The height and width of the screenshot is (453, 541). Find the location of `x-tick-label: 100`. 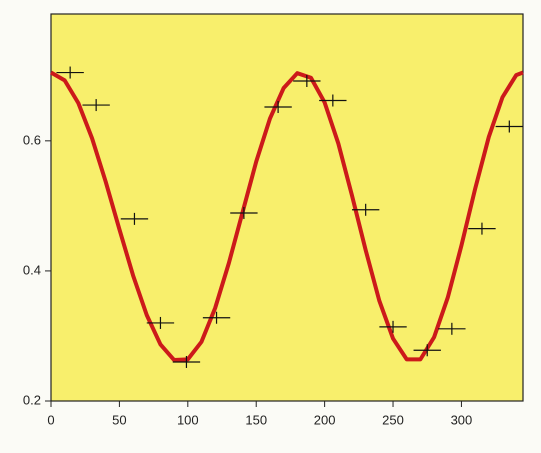

x-tick-label: 100 is located at coordinates (188, 419).